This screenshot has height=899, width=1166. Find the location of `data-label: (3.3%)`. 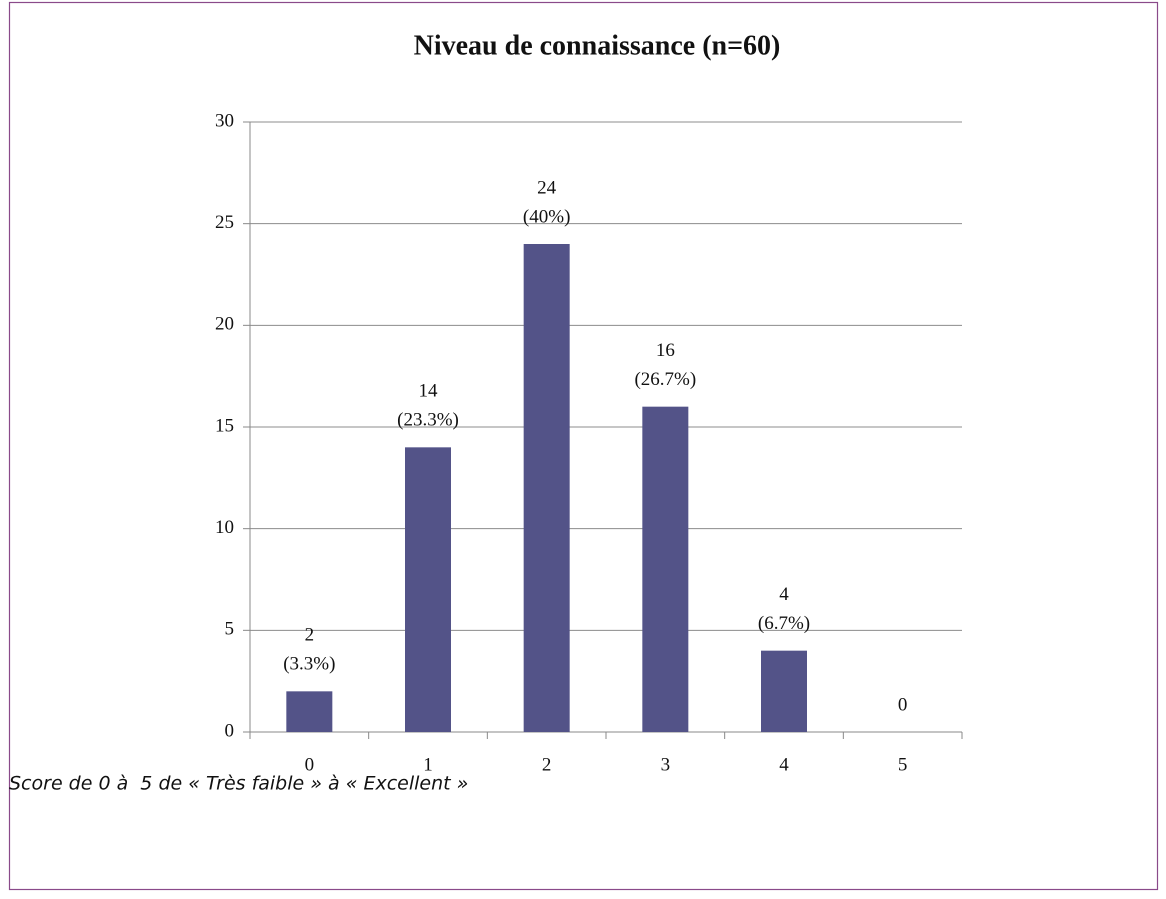

data-label: (3.3%) is located at coordinates (309, 664).